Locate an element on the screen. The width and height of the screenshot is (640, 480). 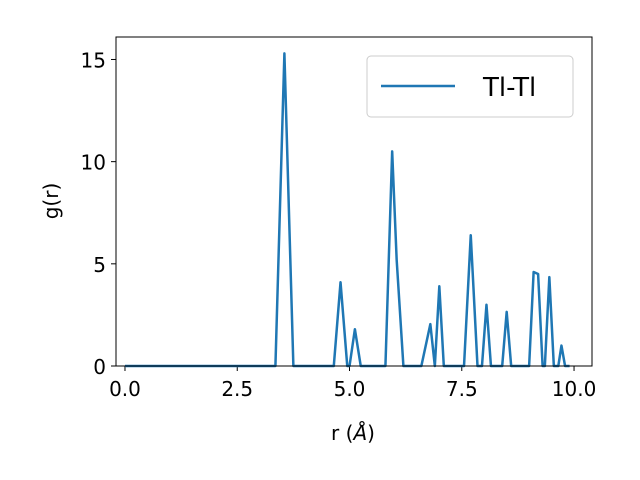
x-axis-label: r (Å) is located at coordinates (353, 433).